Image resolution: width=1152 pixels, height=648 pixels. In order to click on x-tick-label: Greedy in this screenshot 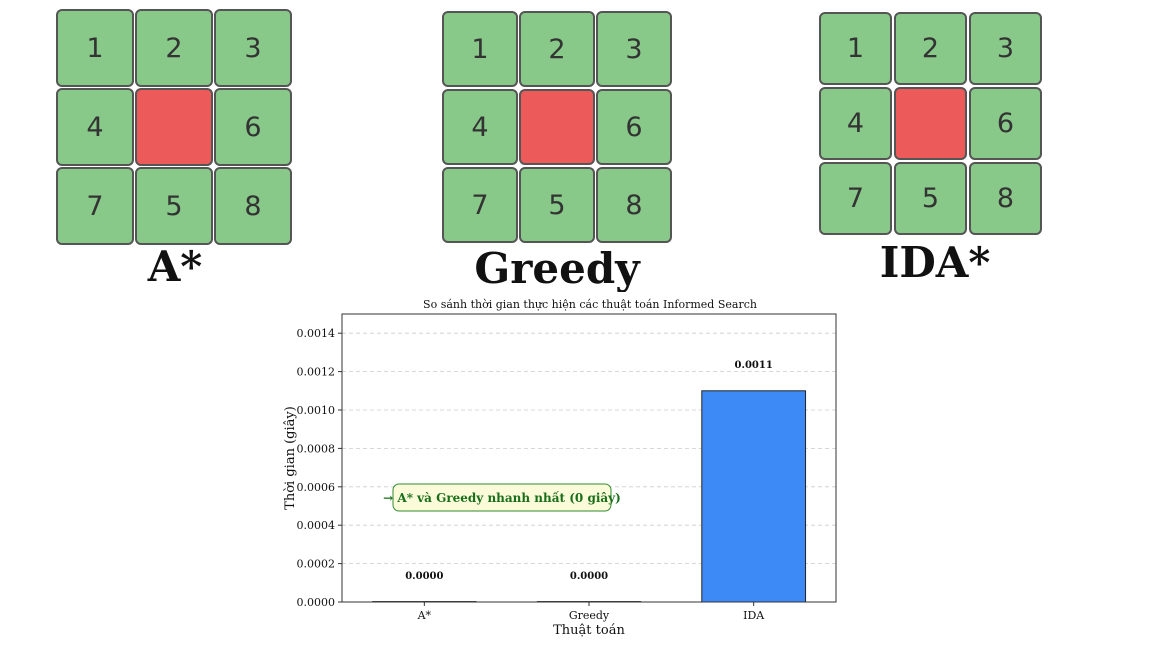, I will do `click(589, 615)`.